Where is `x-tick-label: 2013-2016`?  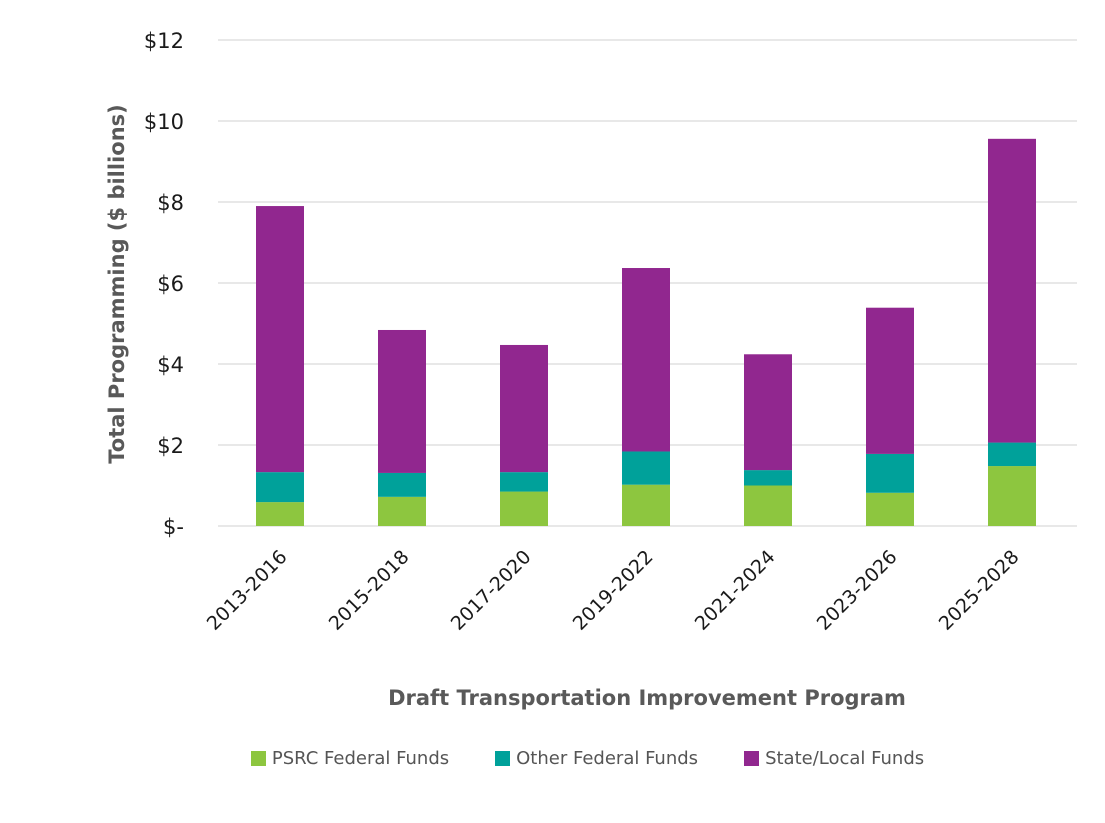
x-tick-label: 2013-2016 is located at coordinates (247, 590).